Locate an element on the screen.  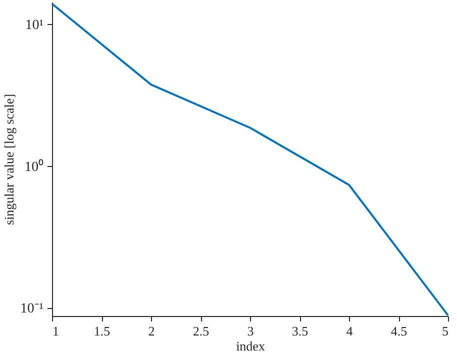
x-tick-label: 3 is located at coordinates (250, 331).